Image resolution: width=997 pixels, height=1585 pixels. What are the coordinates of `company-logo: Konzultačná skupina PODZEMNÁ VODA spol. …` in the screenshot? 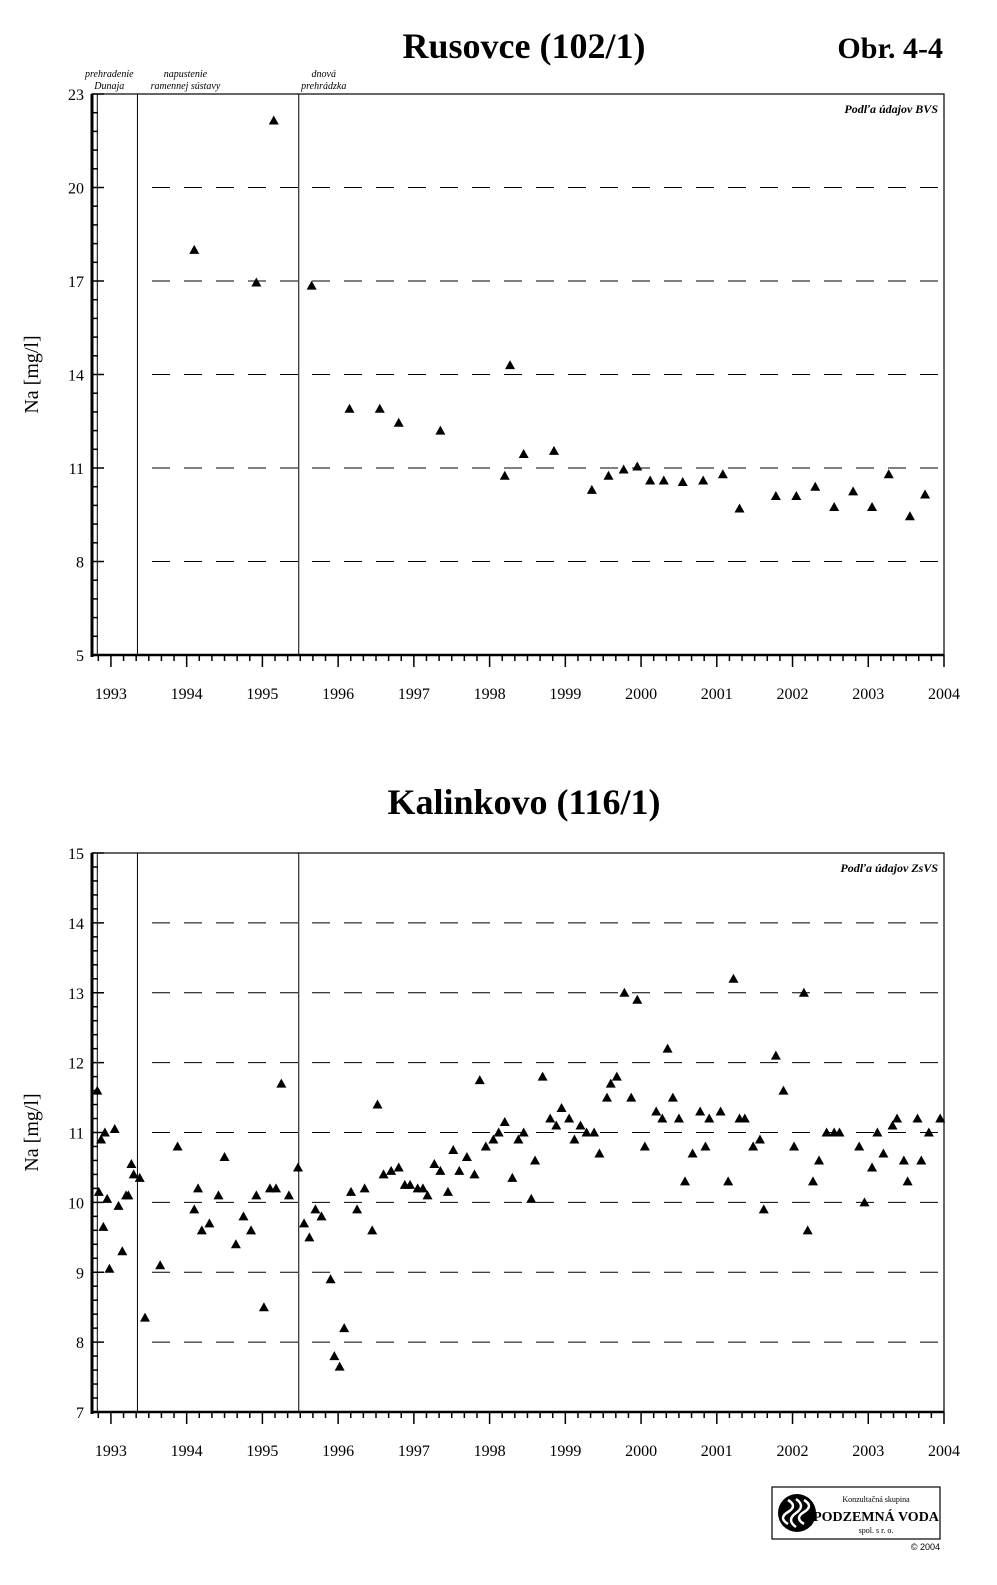 It's located at (856, 1519).